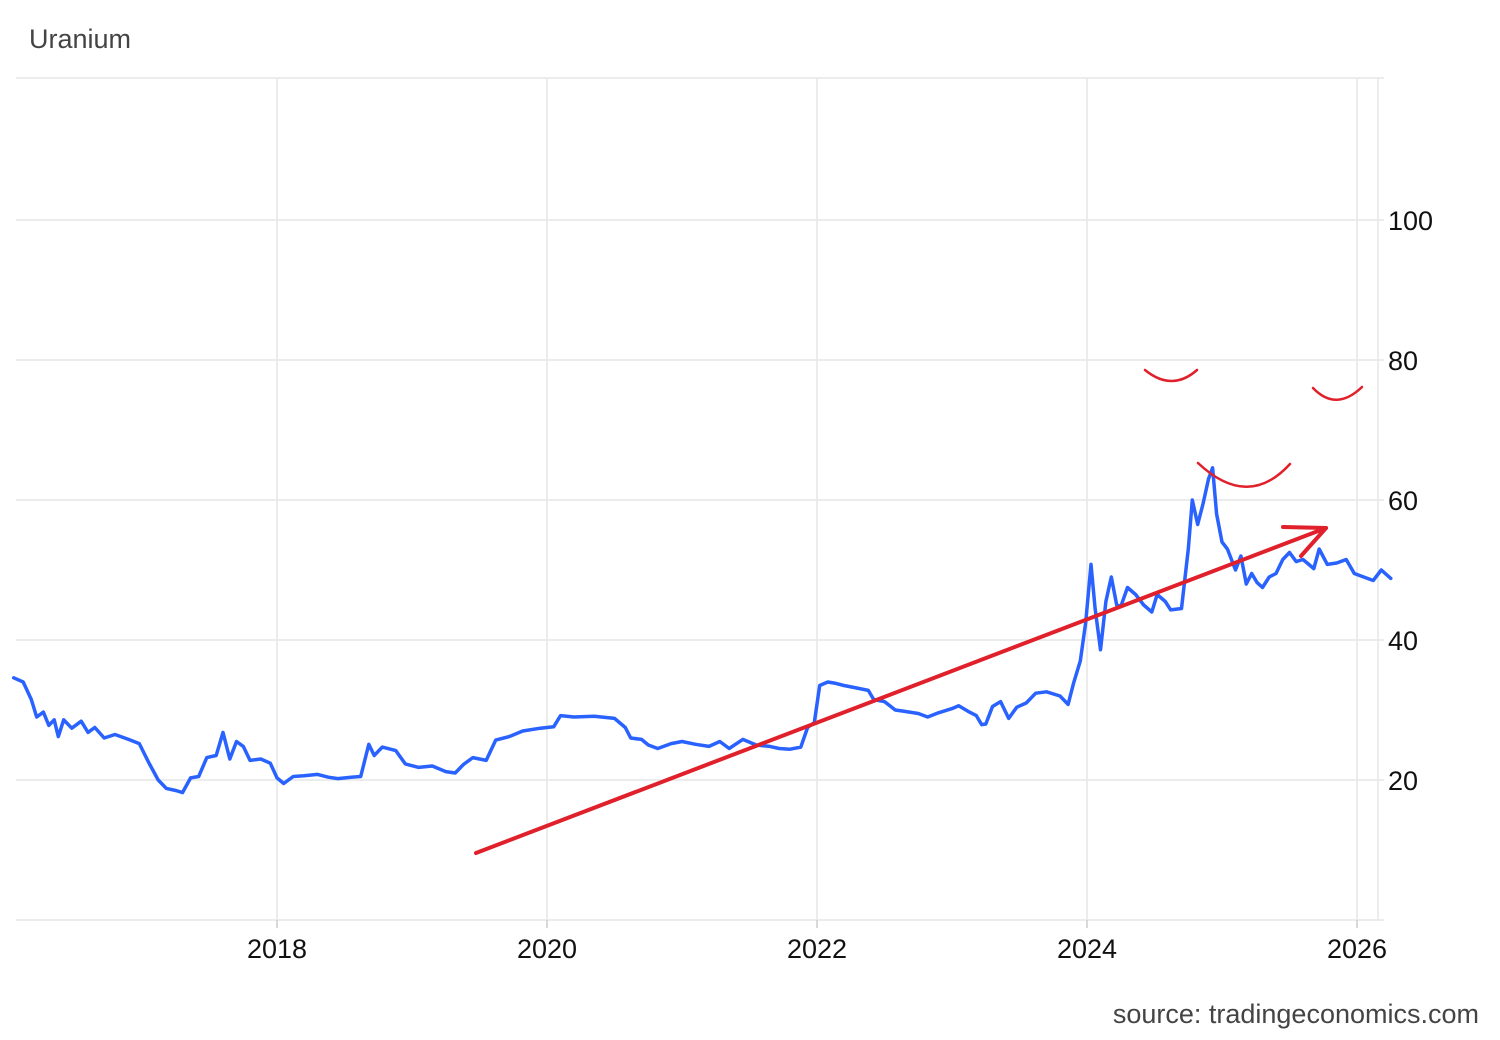 Image resolution: width=1500 pixels, height=1040 pixels. I want to click on y-tick-label: 40, so click(1403, 641).